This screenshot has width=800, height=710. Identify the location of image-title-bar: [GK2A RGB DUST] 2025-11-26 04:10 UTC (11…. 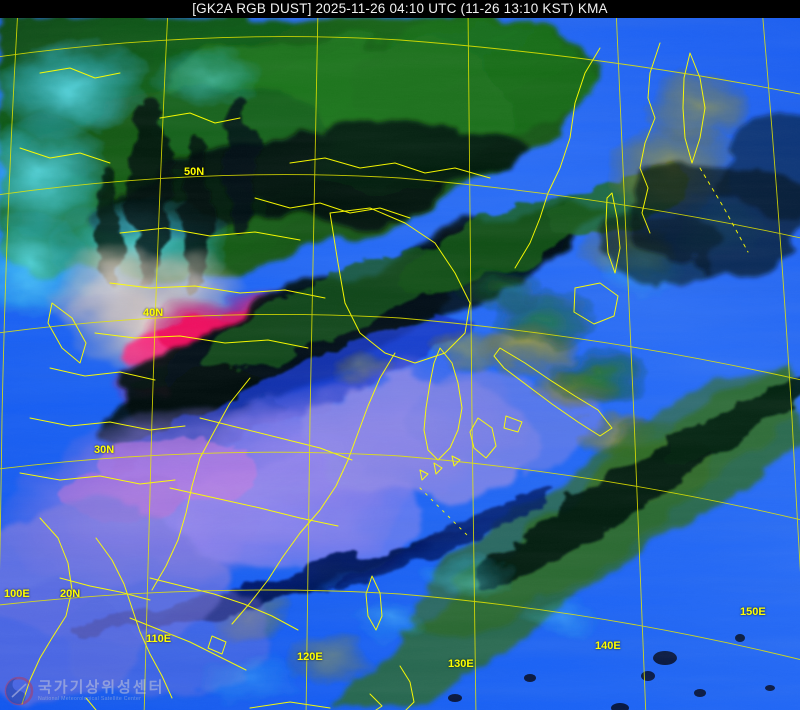
(400, 9).